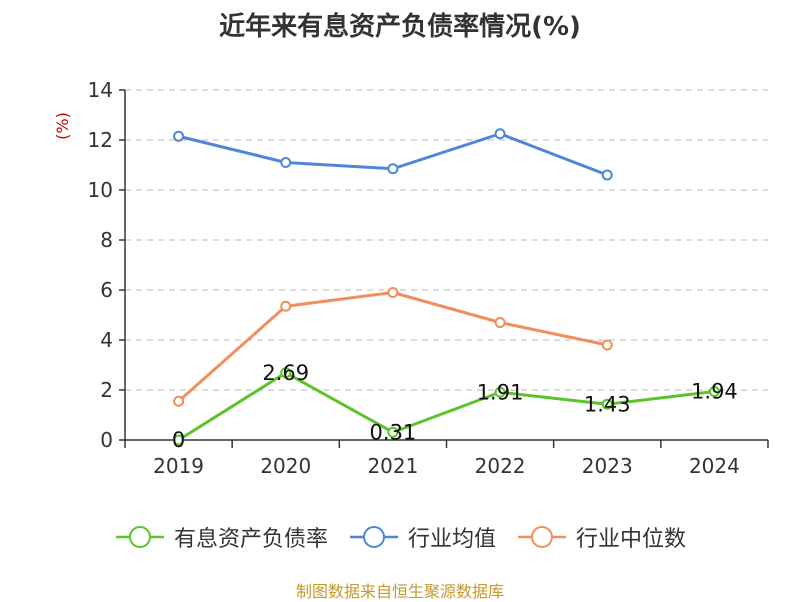 This screenshot has height=602, width=800. I want to click on legend-item: 行业中位数, so click(601, 537).